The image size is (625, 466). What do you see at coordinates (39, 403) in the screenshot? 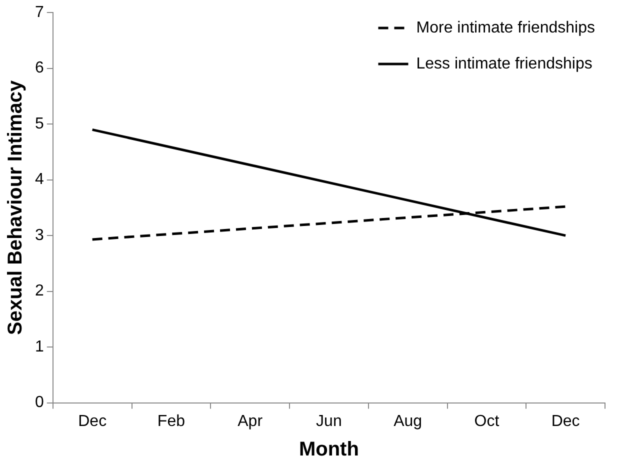
I see `y-tick-label: 0` at bounding box center [39, 403].